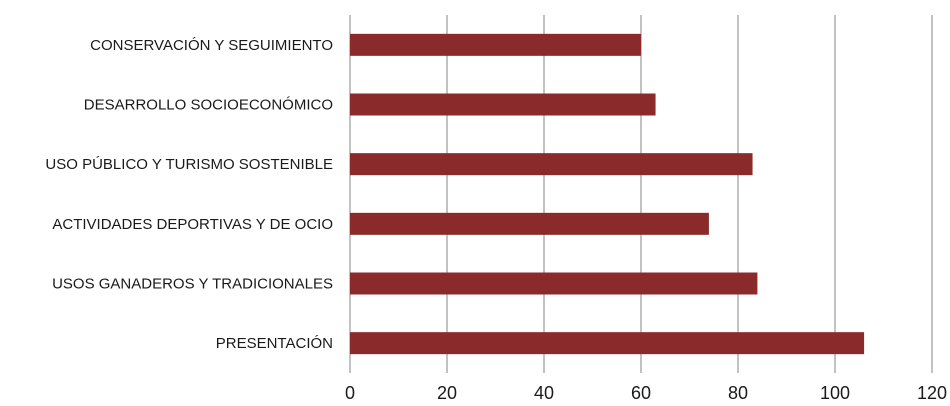 The width and height of the screenshot is (950, 406). I want to click on x-tick-labels: 0 20 40 60 80 100 120, so click(646, 393).